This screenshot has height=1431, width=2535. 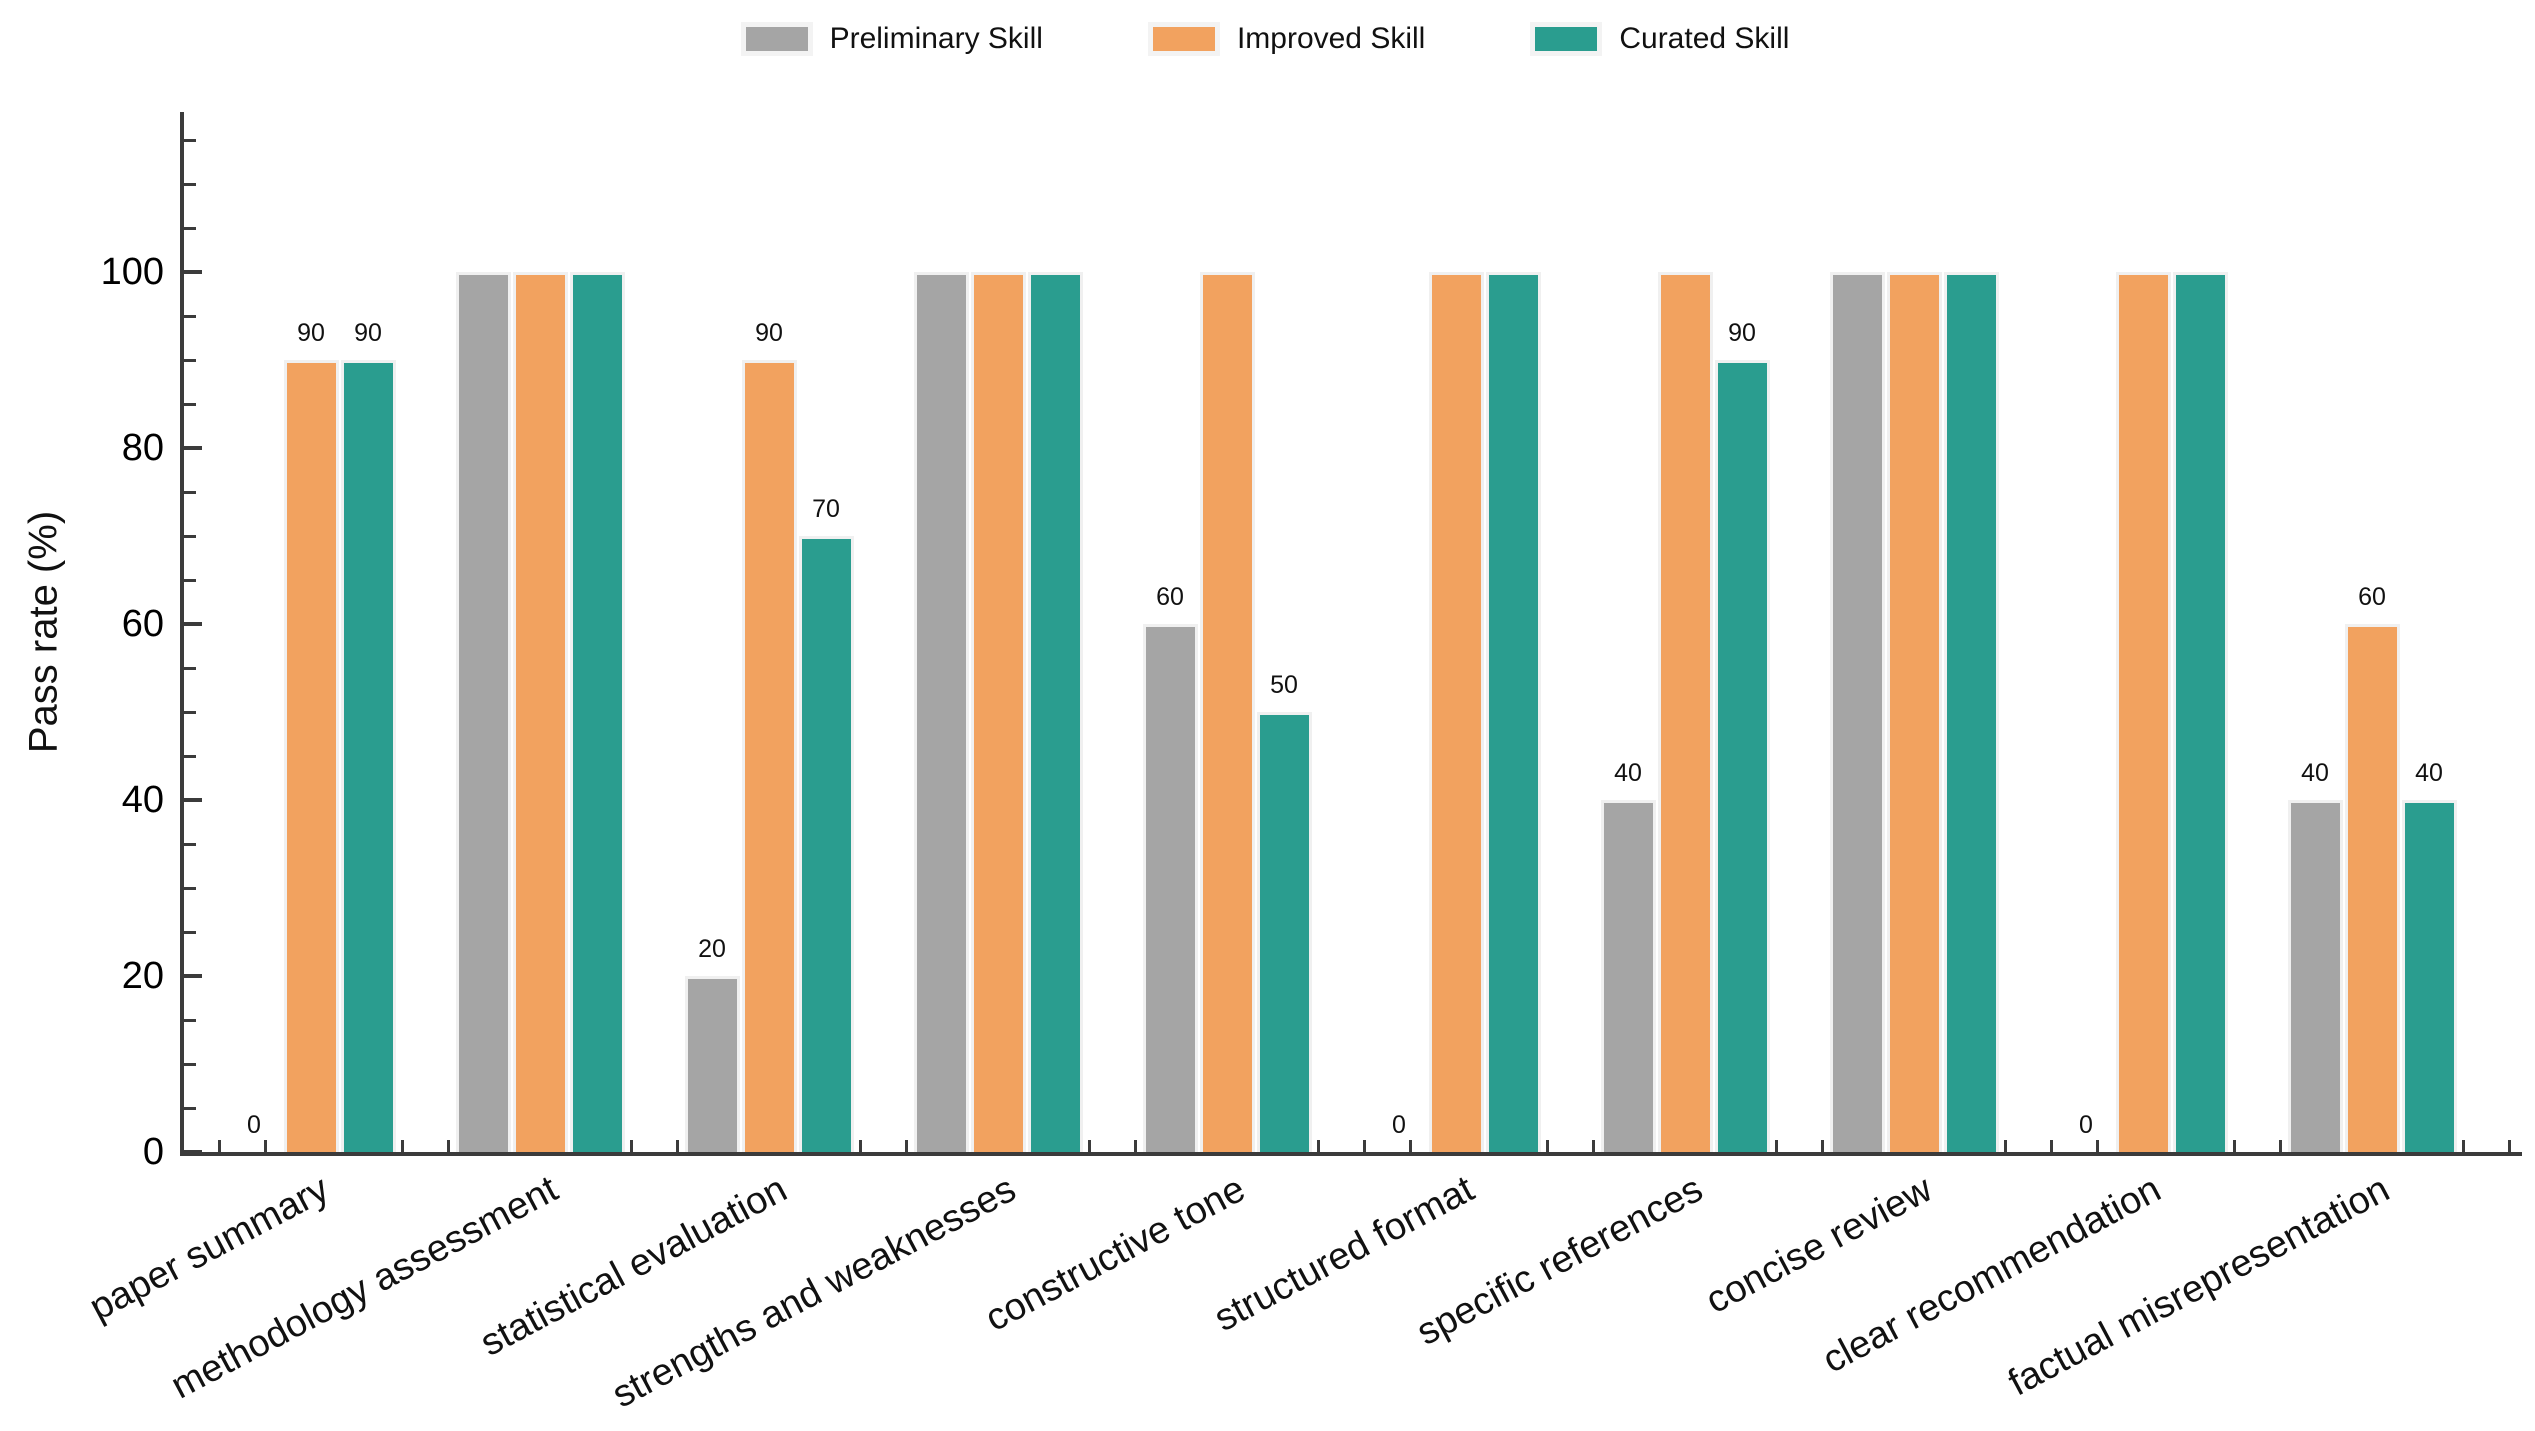 What do you see at coordinates (182, 634) in the screenshot?
I see `y-axis-spine` at bounding box center [182, 634].